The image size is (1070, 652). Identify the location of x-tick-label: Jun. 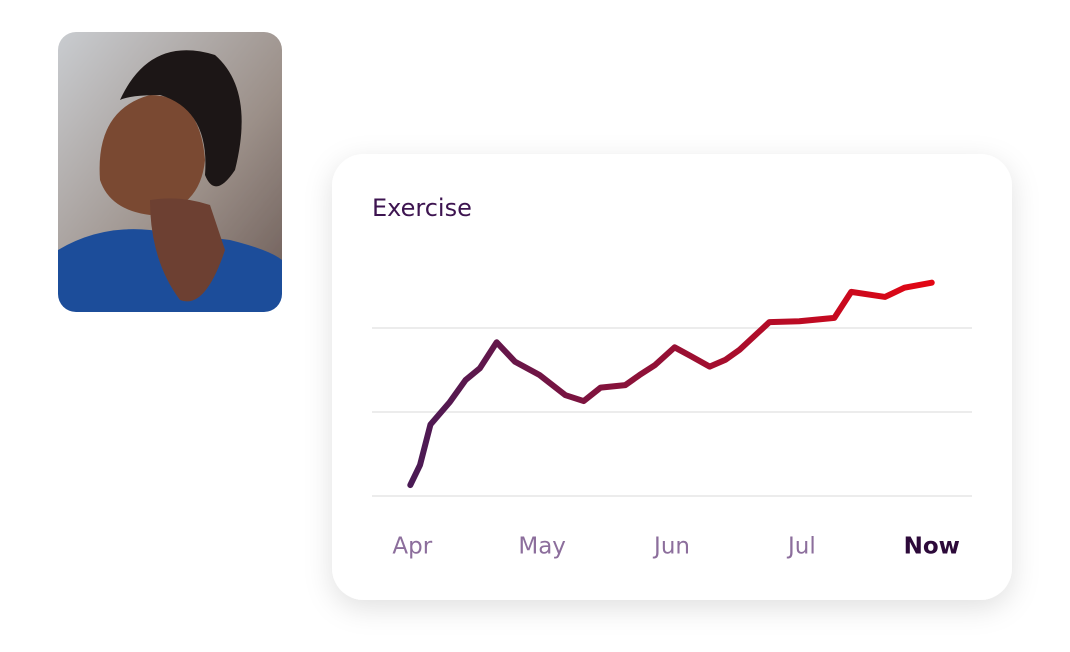
(671, 547).